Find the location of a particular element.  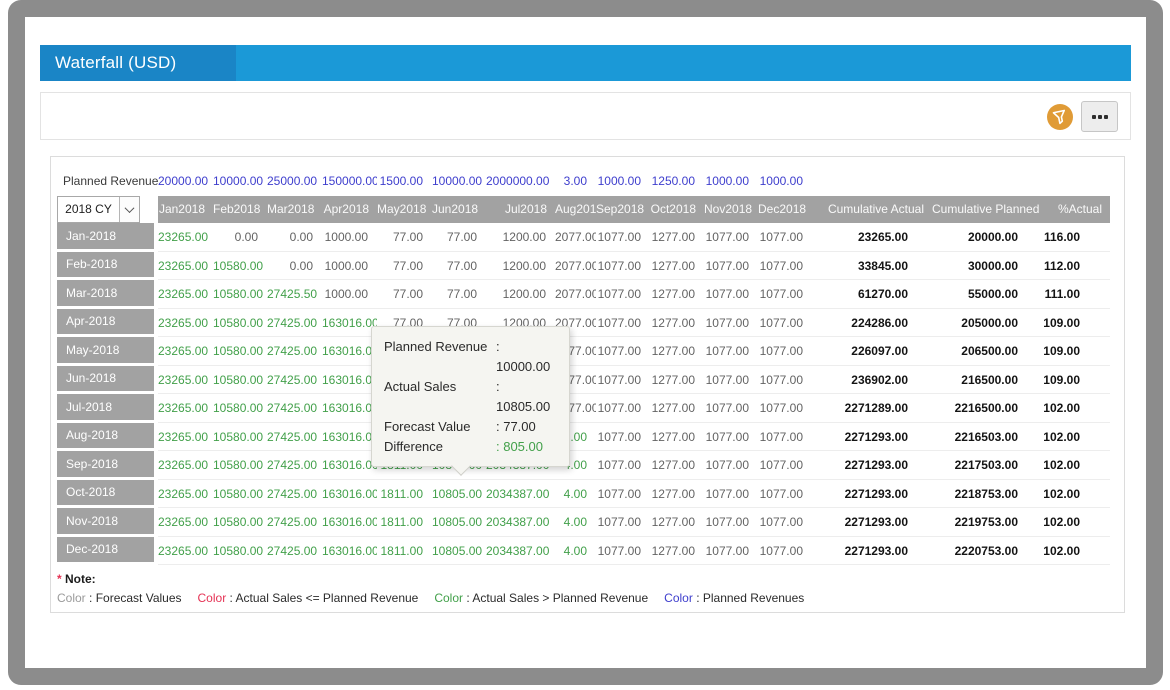

more-options-button is located at coordinates (1099, 116).